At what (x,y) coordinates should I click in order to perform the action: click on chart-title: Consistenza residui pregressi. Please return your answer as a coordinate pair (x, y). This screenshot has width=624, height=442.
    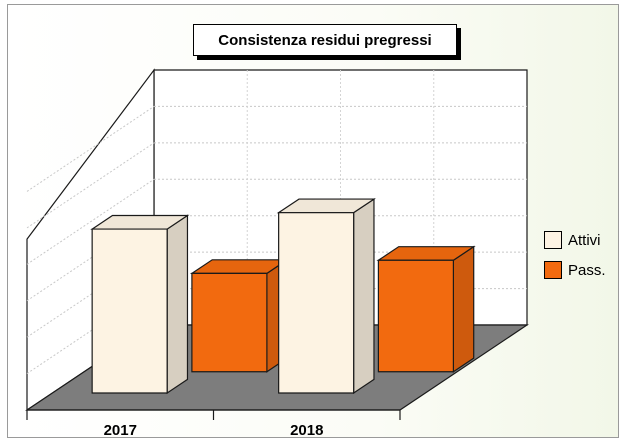
    Looking at the image, I should click on (325, 40).